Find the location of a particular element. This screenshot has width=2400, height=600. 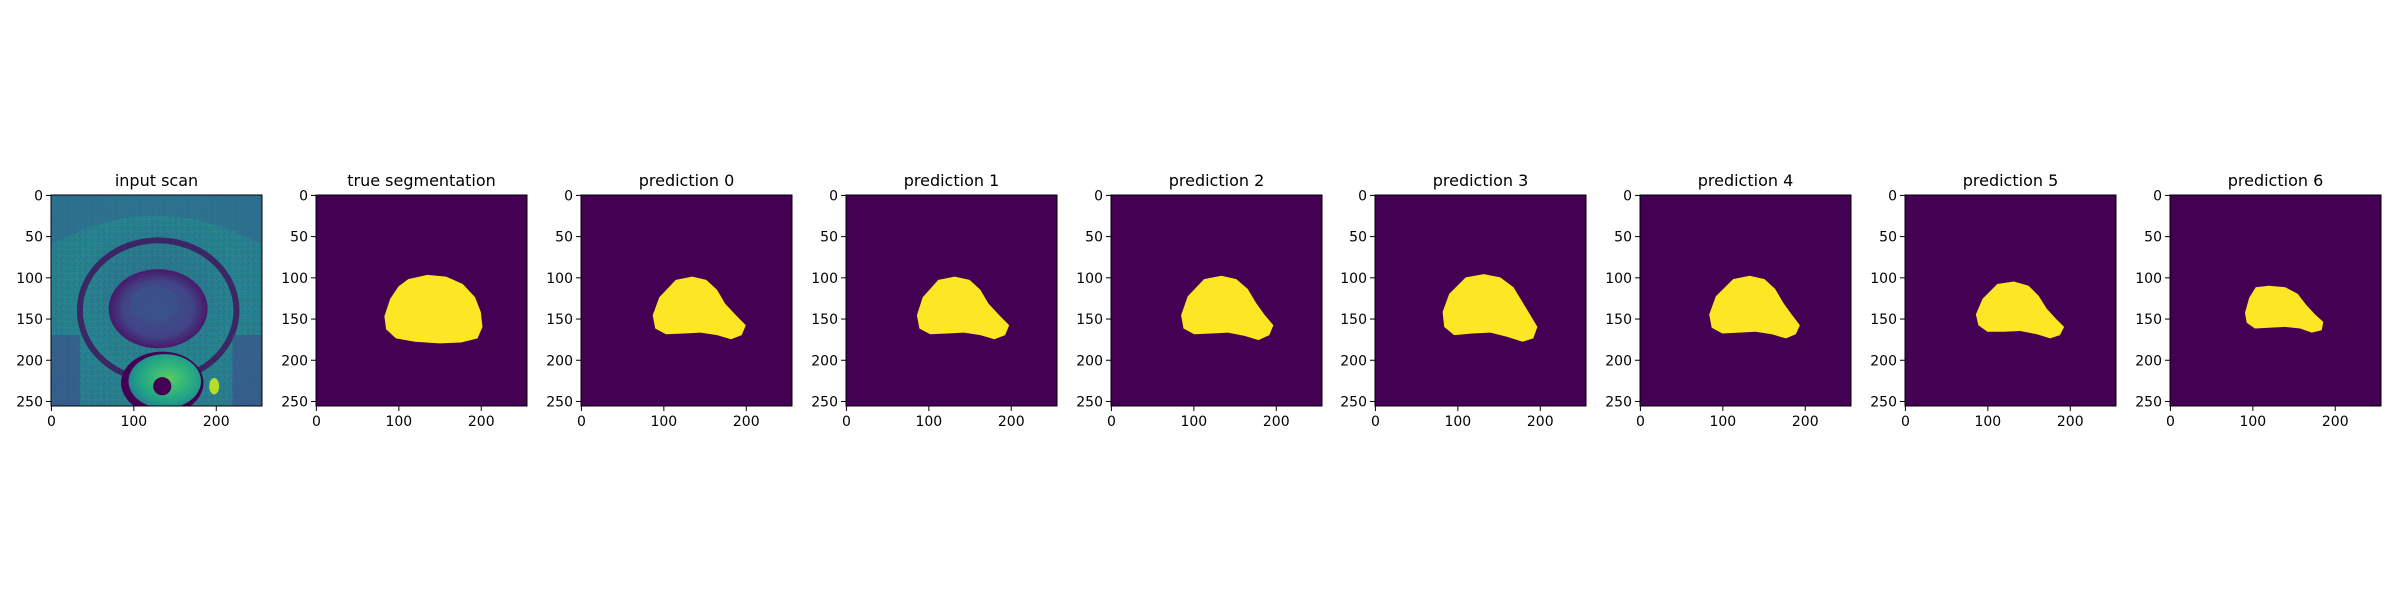

subplot-0: input scan 0 100 200 0 50 100 150 200 250 is located at coordinates (139, 300).